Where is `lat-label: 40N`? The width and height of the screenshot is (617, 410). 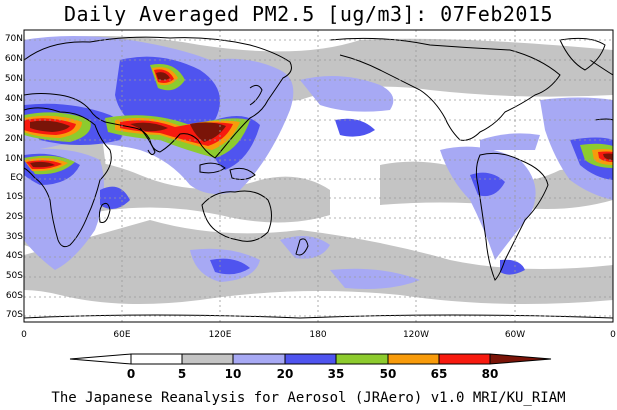
lat-label: 40N is located at coordinates (13, 99).